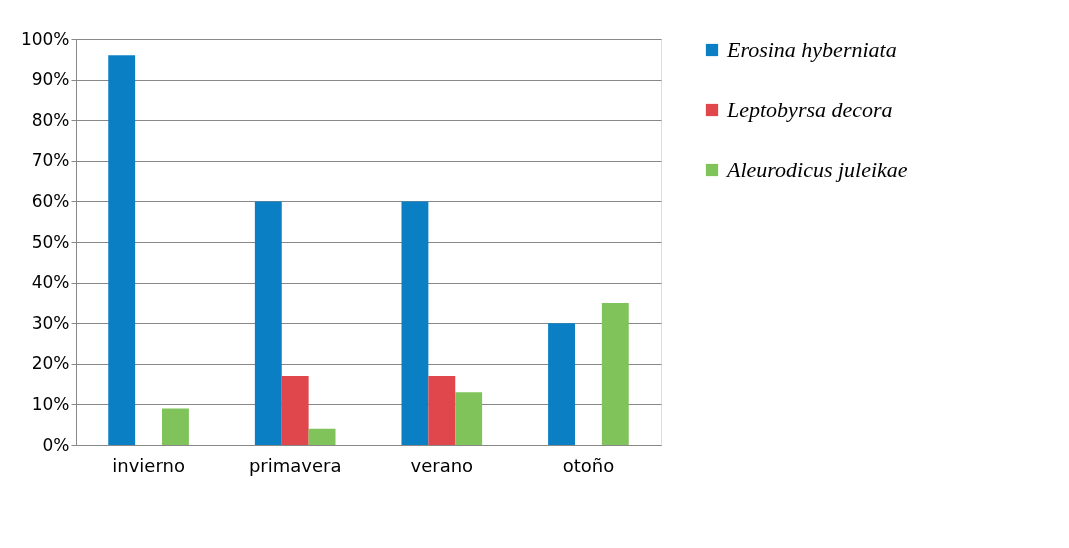 The width and height of the screenshot is (1069, 548). What do you see at coordinates (811, 49) in the screenshot?
I see `legend-label: Erosina hyberniata` at bounding box center [811, 49].